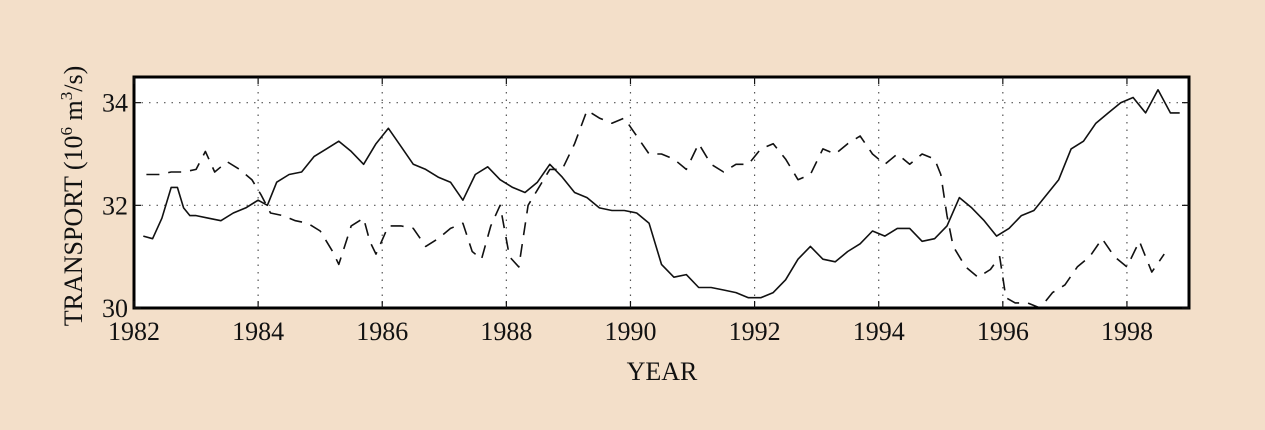  I want to click on y-tick-labels: 30 32 34, so click(115, 206).